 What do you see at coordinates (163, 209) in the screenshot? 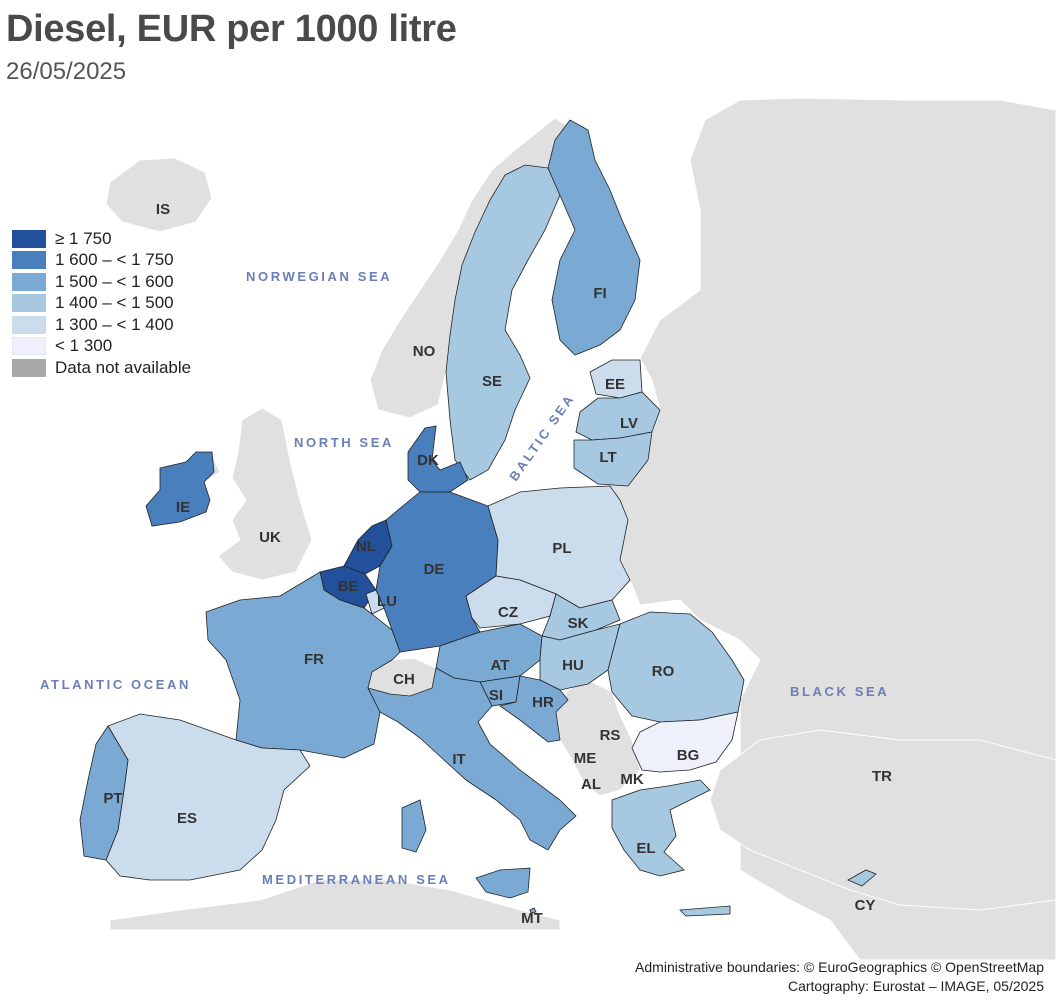
I see `label-is: IS` at bounding box center [163, 209].